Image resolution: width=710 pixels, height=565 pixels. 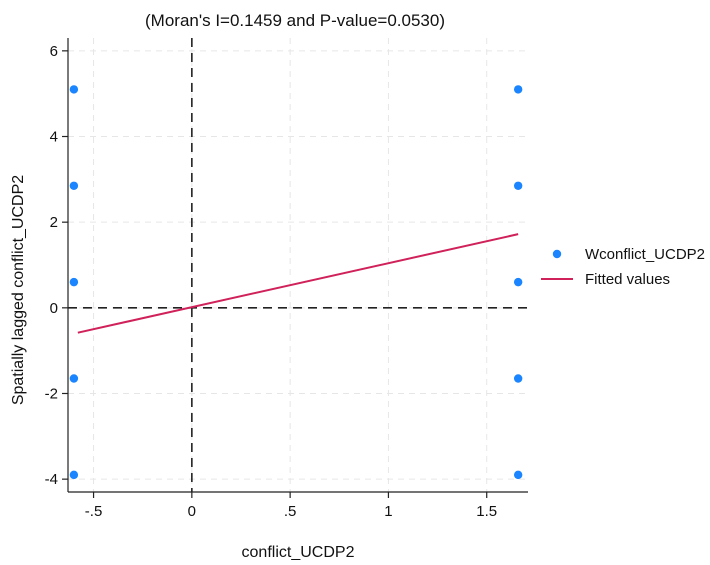 What do you see at coordinates (295, 20) in the screenshot?
I see `chart-title: (Moran's I=0.1459 and P-value=0.0530)` at bounding box center [295, 20].